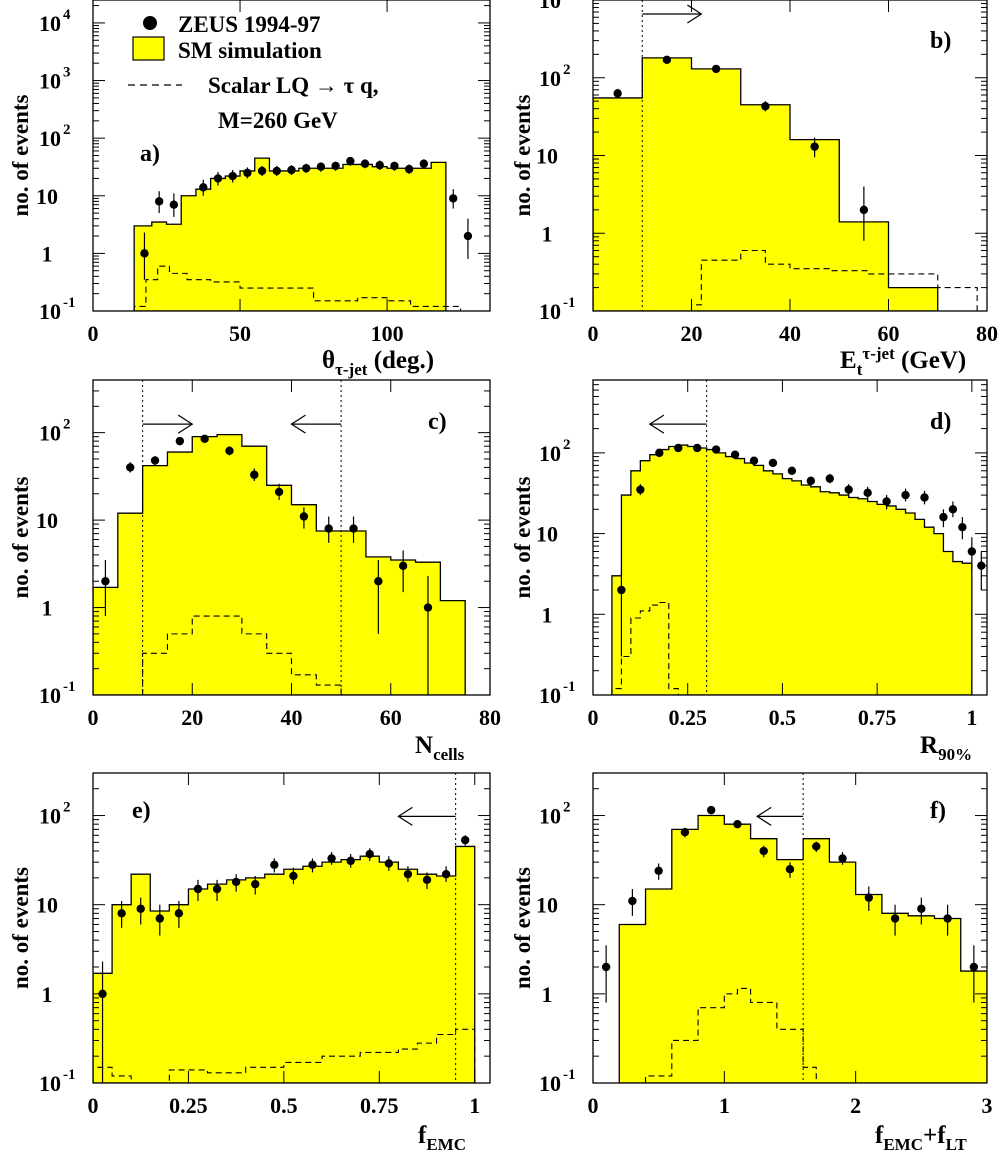 The image size is (1005, 1162). I want to click on x-tick-label: 0.75, so click(877, 717).